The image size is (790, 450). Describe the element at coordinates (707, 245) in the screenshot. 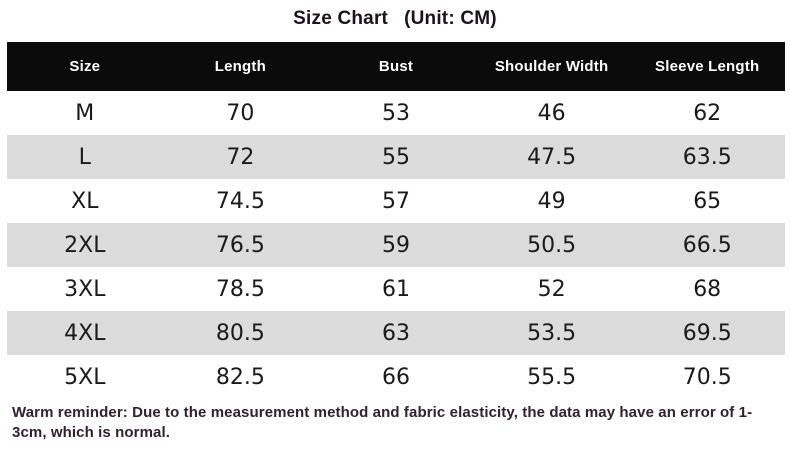

I see `cell-sleeve-length: 66.5` at that location.